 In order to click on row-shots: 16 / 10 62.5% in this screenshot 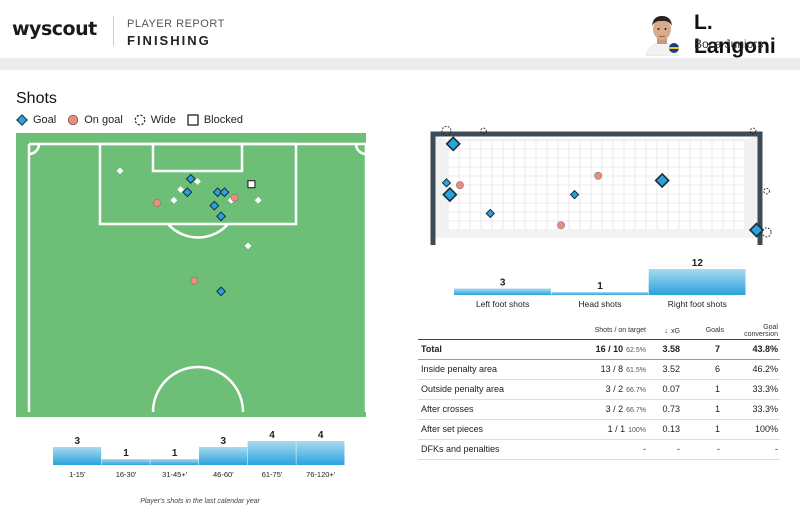, I will do `click(608, 349)`.